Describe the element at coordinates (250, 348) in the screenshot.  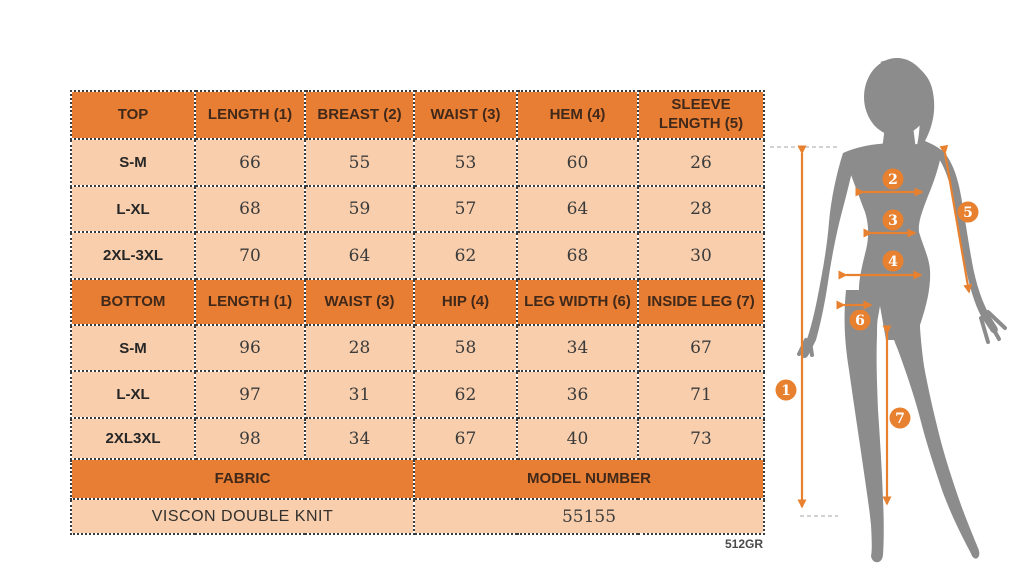
I see `value-cell: 96` at that location.